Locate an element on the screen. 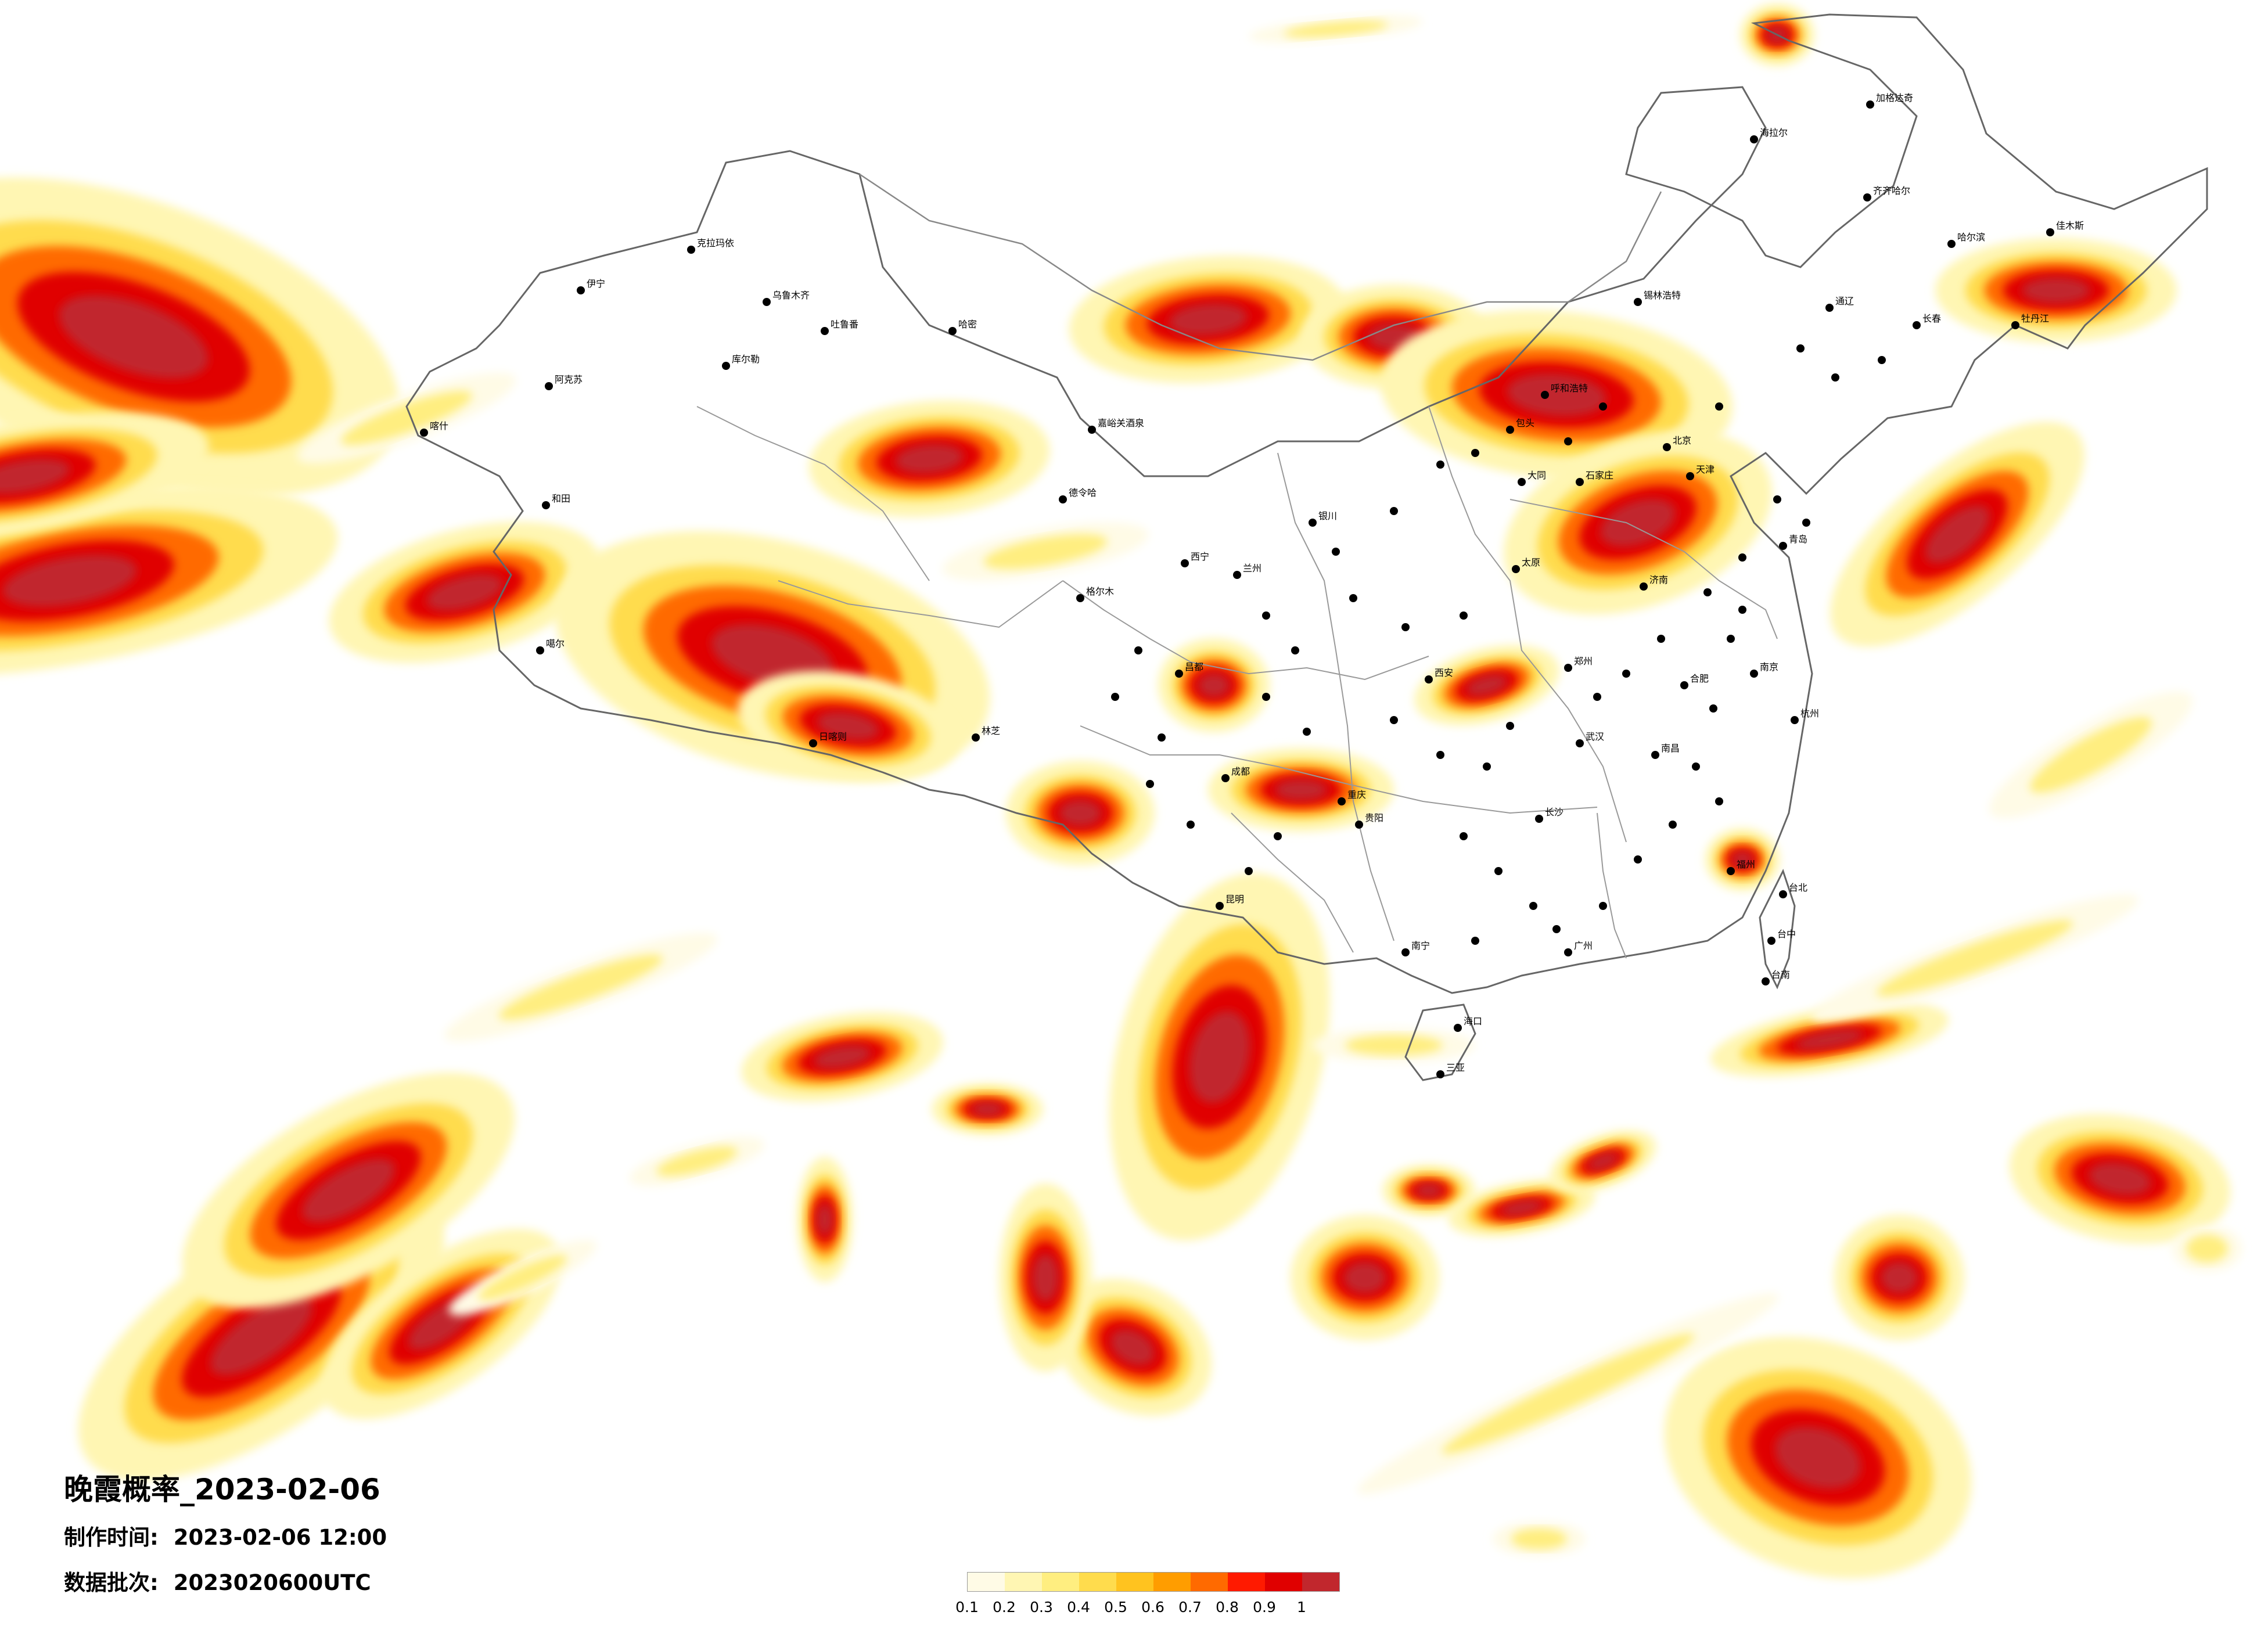 This screenshot has width=2268, height=1626. city-label: 日喀则 is located at coordinates (833, 736).